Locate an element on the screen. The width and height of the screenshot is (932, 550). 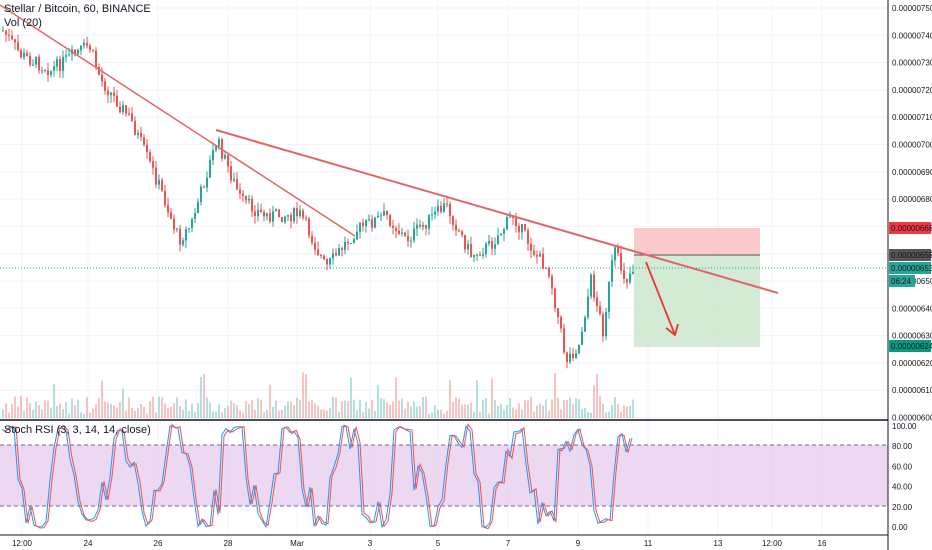
price-tick-label: 0.00000600 is located at coordinates (912, 418).